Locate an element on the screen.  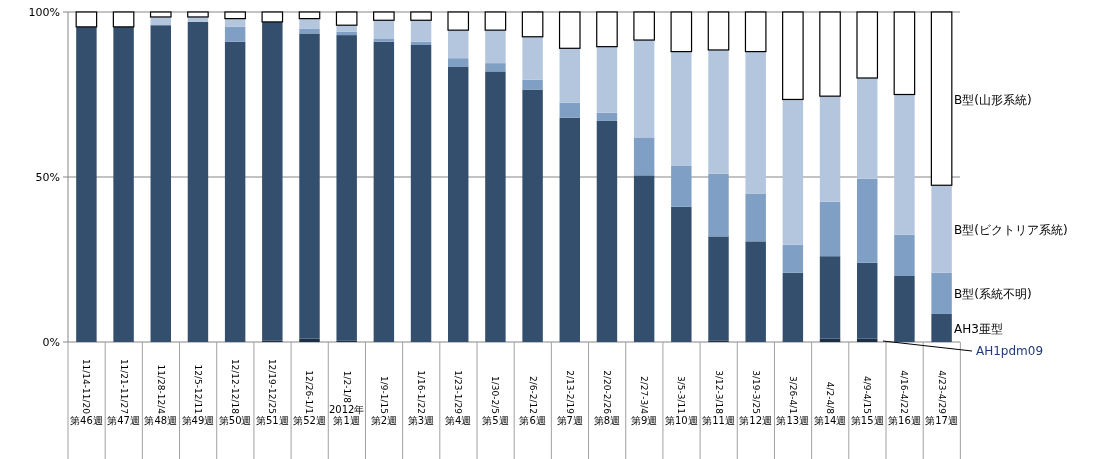
series-label: B型(山形系統) is located at coordinates (993, 99).